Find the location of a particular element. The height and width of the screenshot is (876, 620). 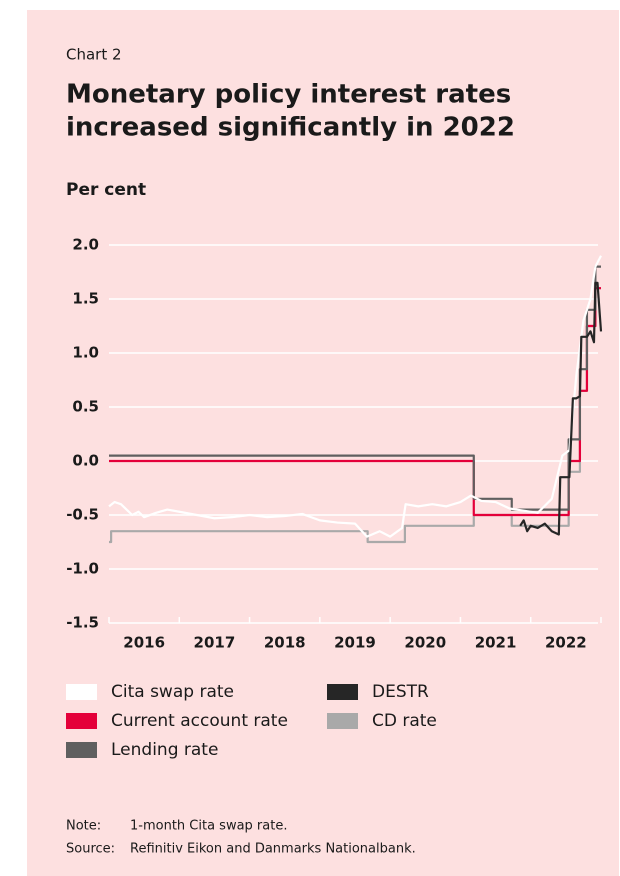

note-label: Note: is located at coordinates (83, 826).